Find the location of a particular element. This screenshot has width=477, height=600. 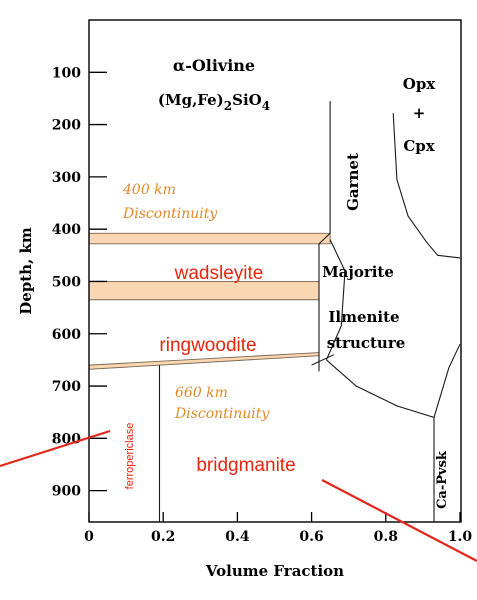

y-tick-label: 700 is located at coordinates (66, 387).